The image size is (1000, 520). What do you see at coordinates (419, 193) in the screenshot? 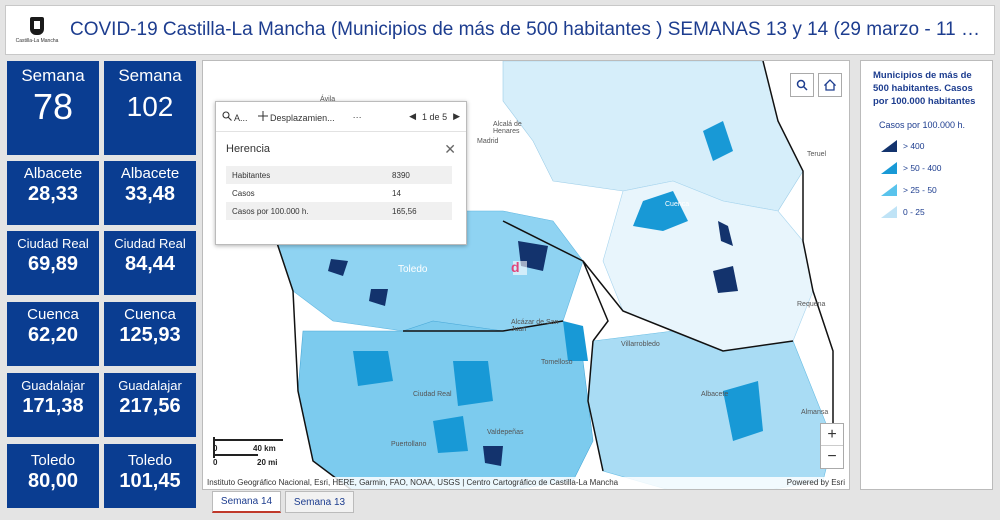
I see `attr-value: 14` at bounding box center [419, 193].